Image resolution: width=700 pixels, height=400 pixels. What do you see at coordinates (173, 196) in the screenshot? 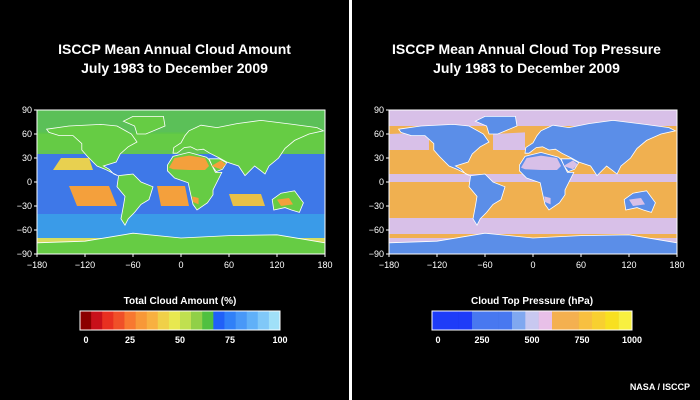
I see `subtropical-low-south-atlantic` at bounding box center [173, 196].